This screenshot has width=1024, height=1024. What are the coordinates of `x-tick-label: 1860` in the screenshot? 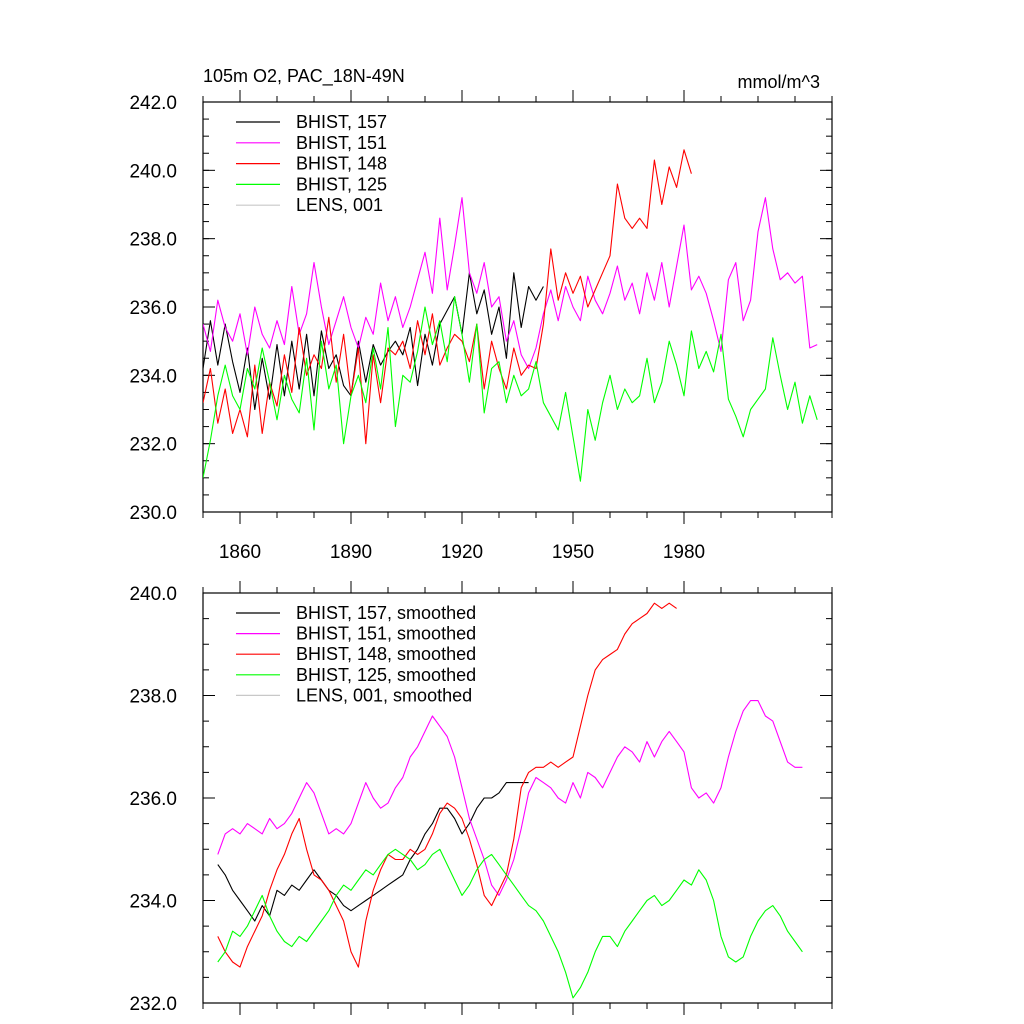 It's located at (240, 552).